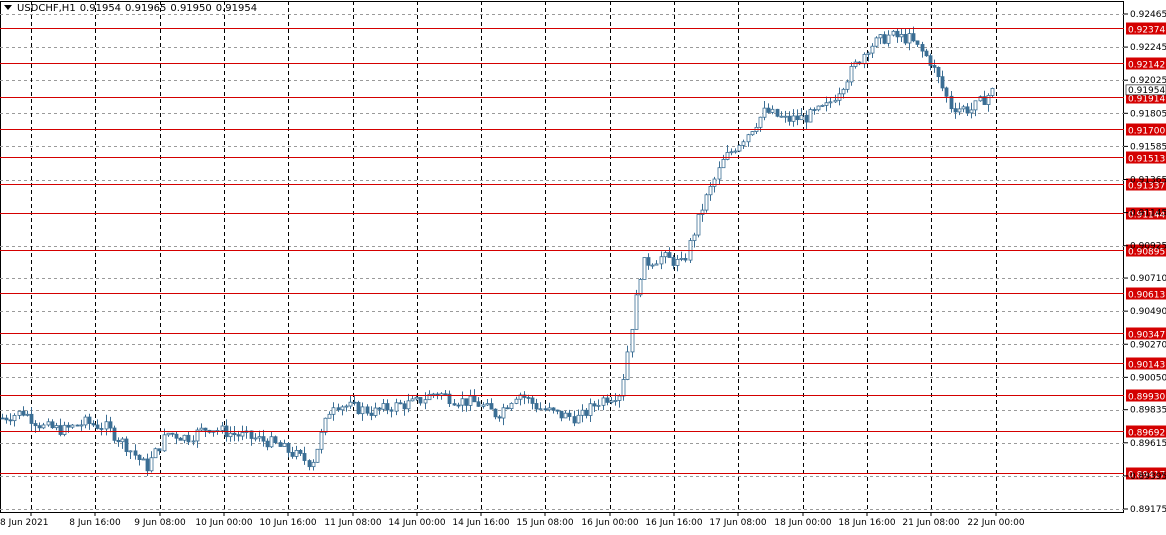  I want to click on x-tick-label: 22 Jun 00:00, so click(995, 523).